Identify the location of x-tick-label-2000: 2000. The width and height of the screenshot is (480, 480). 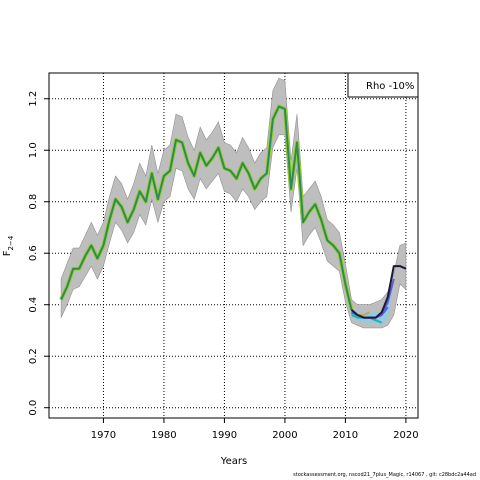
(284, 435).